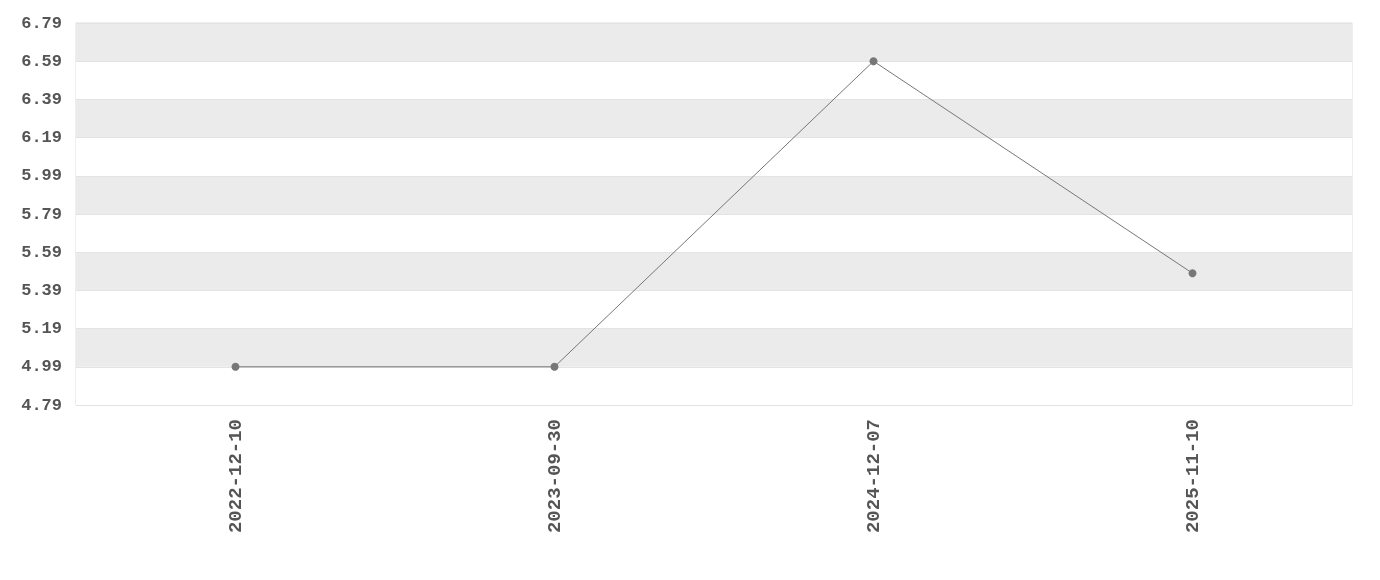 Image resolution: width=1380 pixels, height=580 pixels. What do you see at coordinates (41, 329) in the screenshot?
I see `y-tick-label: 5.19` at bounding box center [41, 329].